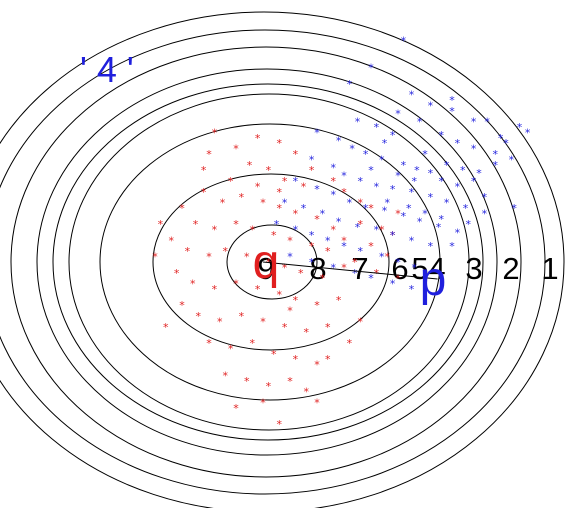  Describe the element at coordinates (188, 251) in the screenshot. I see `point-q-30: *` at that location.